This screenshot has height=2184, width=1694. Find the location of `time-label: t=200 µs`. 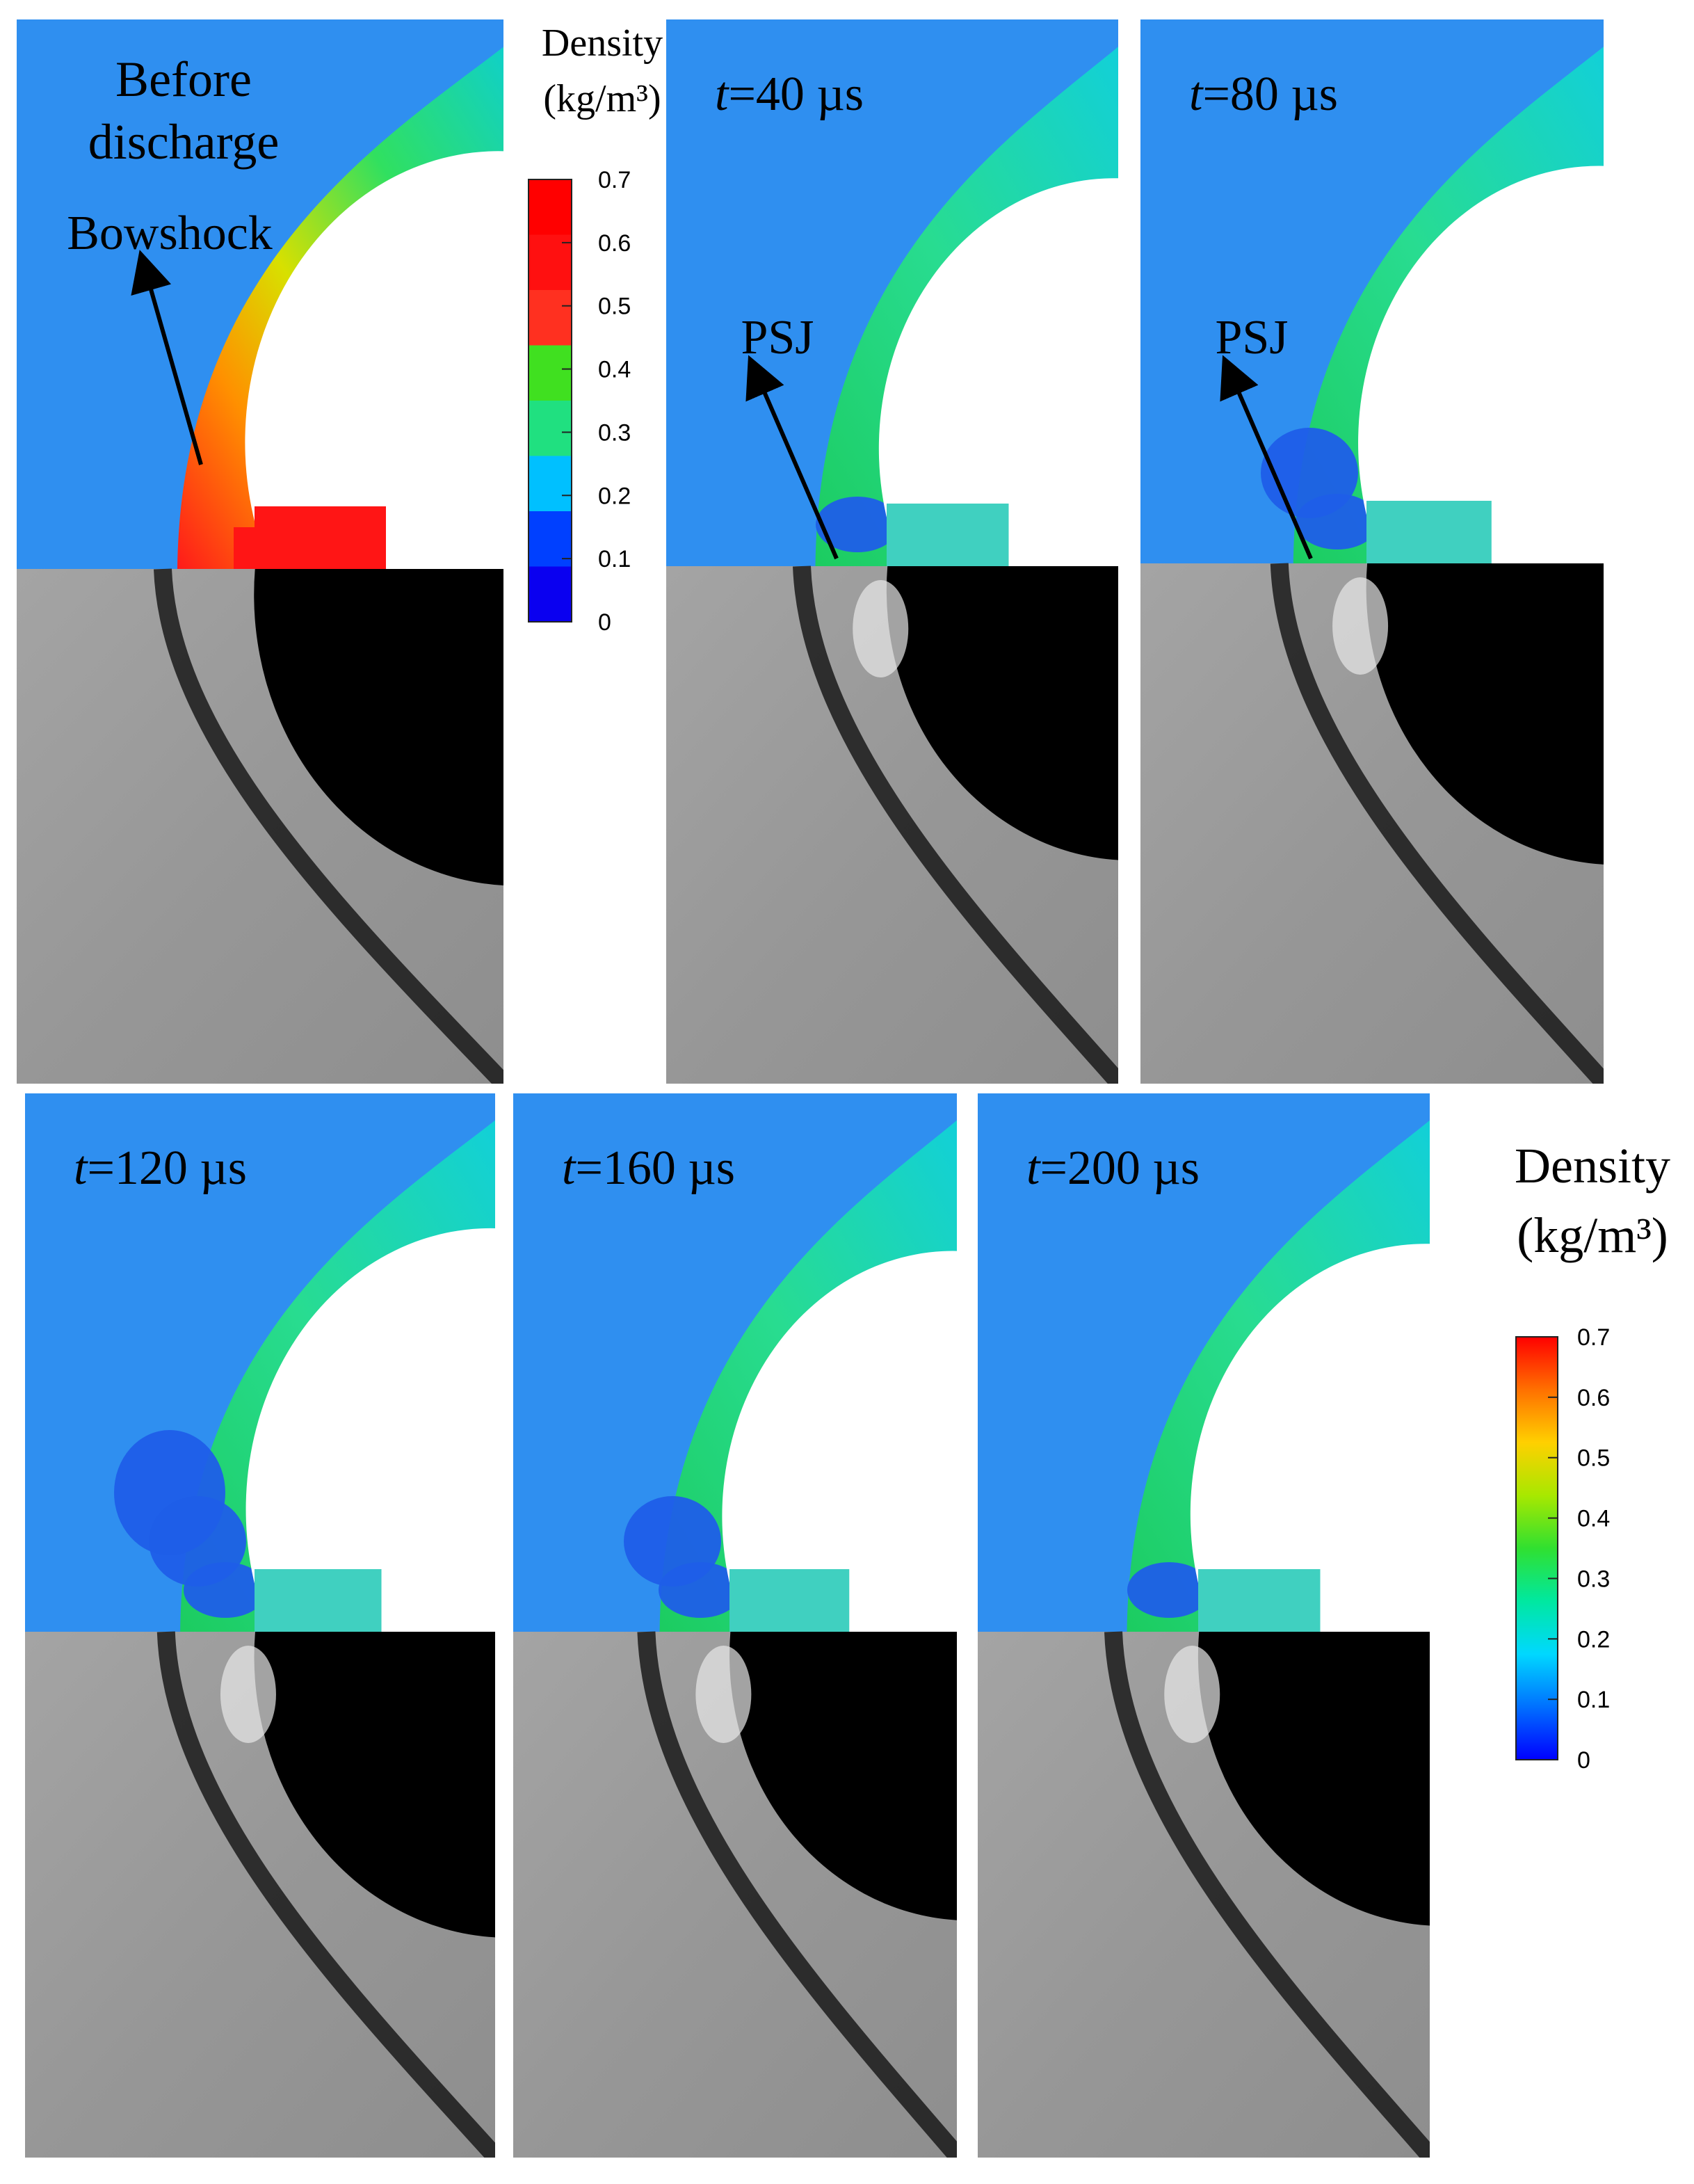

time-label: t=200 µs is located at coordinates (1113, 1168).